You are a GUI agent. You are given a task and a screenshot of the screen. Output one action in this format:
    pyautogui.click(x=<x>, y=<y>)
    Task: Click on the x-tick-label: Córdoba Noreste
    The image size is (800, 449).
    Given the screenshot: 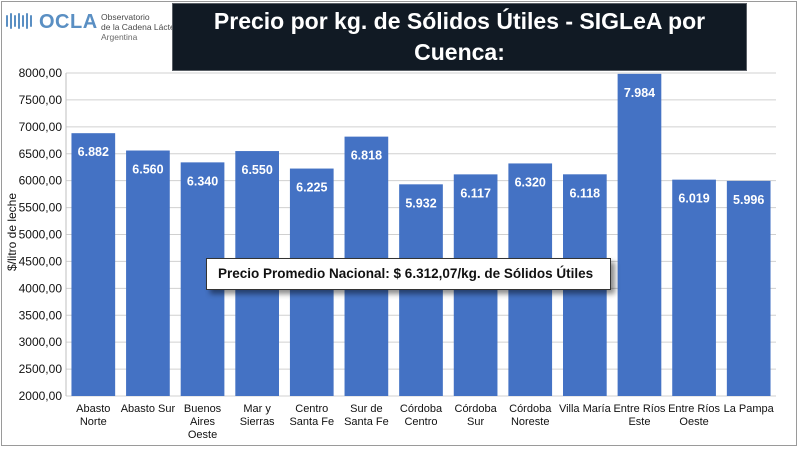 What is the action you would take?
    pyautogui.click(x=530, y=415)
    